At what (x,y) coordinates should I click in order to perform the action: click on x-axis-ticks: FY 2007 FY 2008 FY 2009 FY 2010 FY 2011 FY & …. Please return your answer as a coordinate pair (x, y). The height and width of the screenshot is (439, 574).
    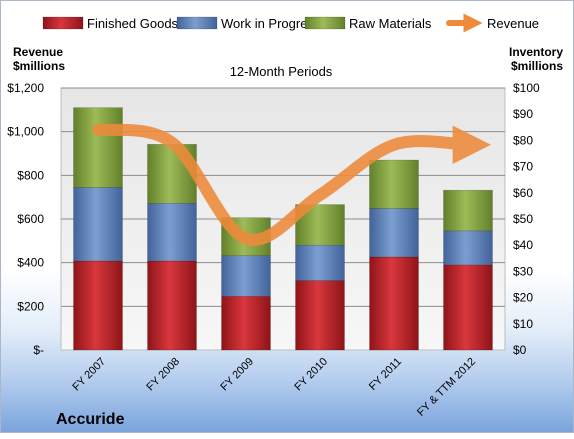
    Looking at the image, I should click on (274, 387).